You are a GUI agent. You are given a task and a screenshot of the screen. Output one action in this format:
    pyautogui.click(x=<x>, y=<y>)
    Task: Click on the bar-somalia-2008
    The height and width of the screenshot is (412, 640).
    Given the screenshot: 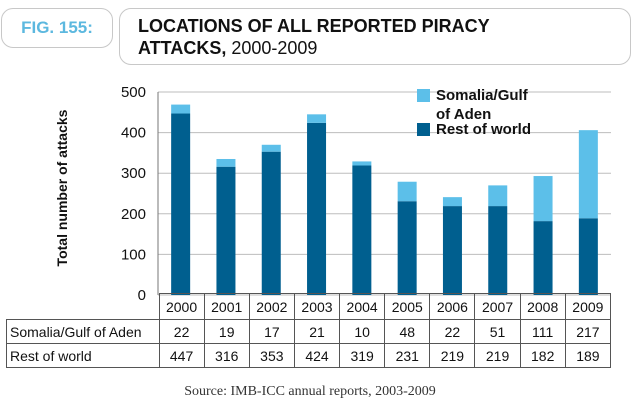 What is the action you would take?
    pyautogui.click(x=543, y=199)
    